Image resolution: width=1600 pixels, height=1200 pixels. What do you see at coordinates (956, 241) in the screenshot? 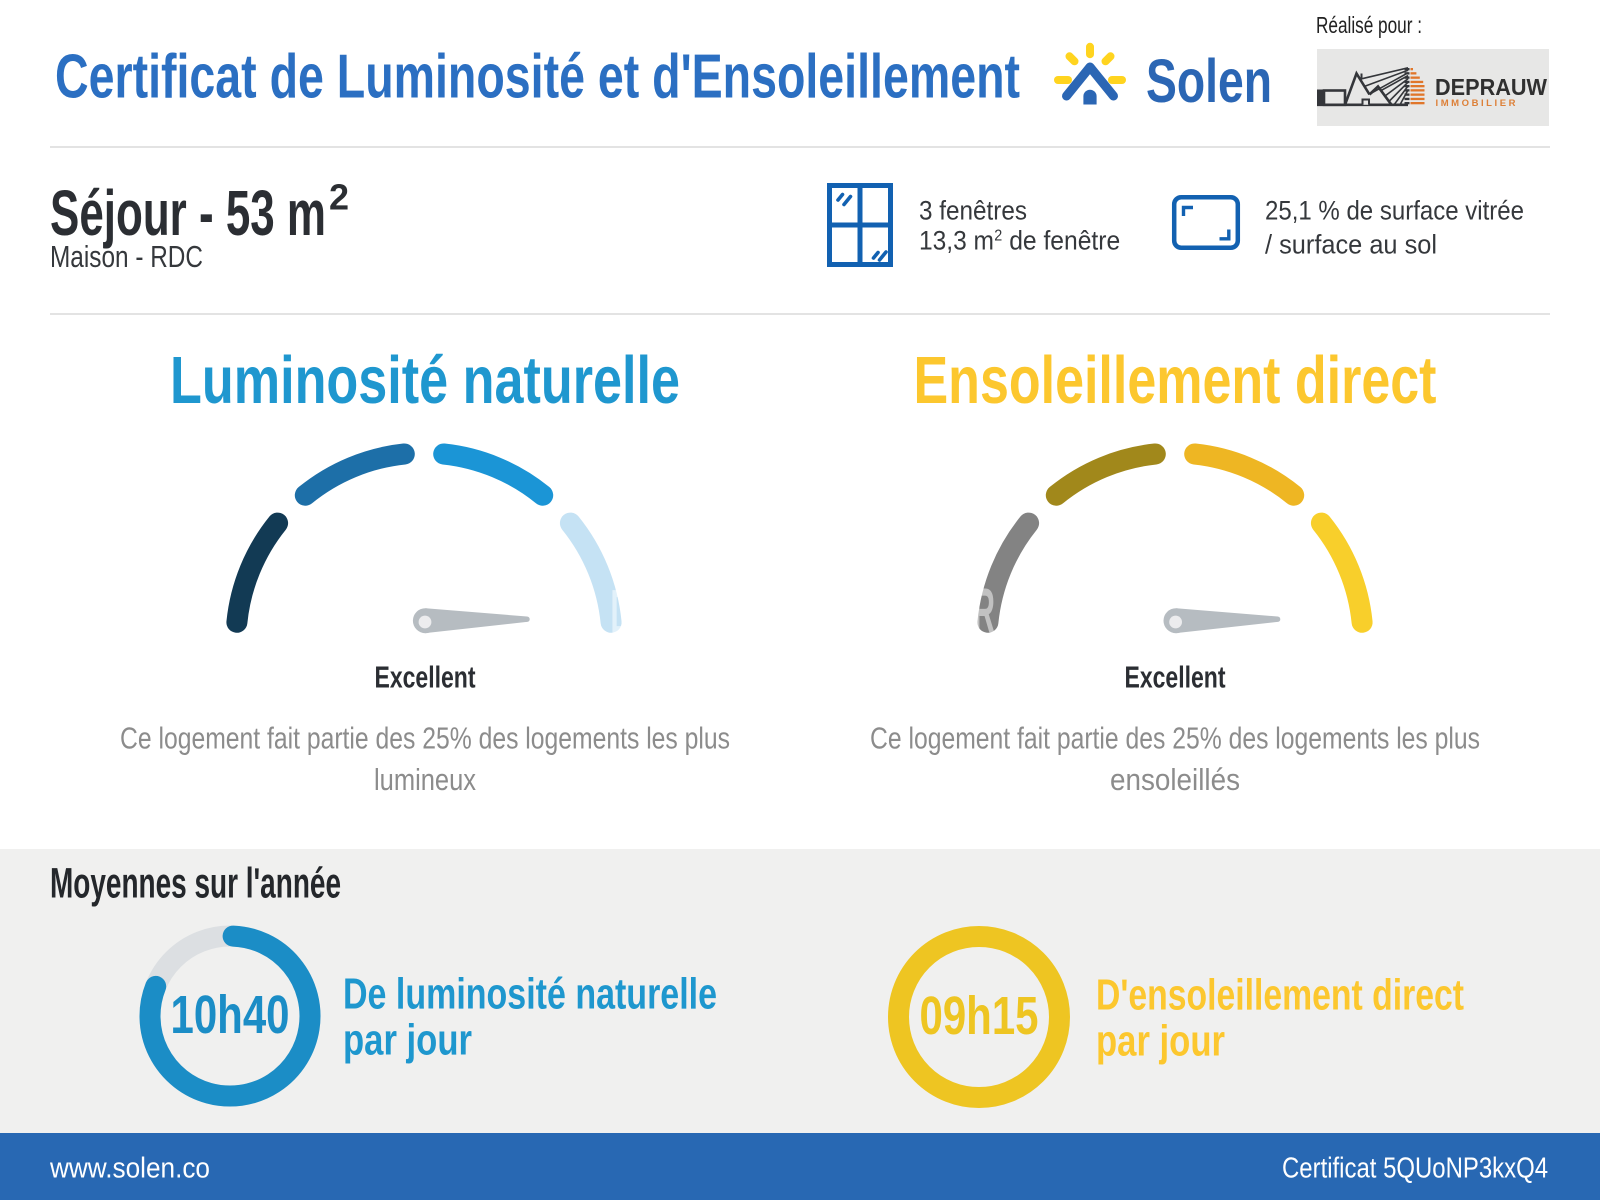
I see `svg-text: 13,3 m` at bounding box center [956, 241].